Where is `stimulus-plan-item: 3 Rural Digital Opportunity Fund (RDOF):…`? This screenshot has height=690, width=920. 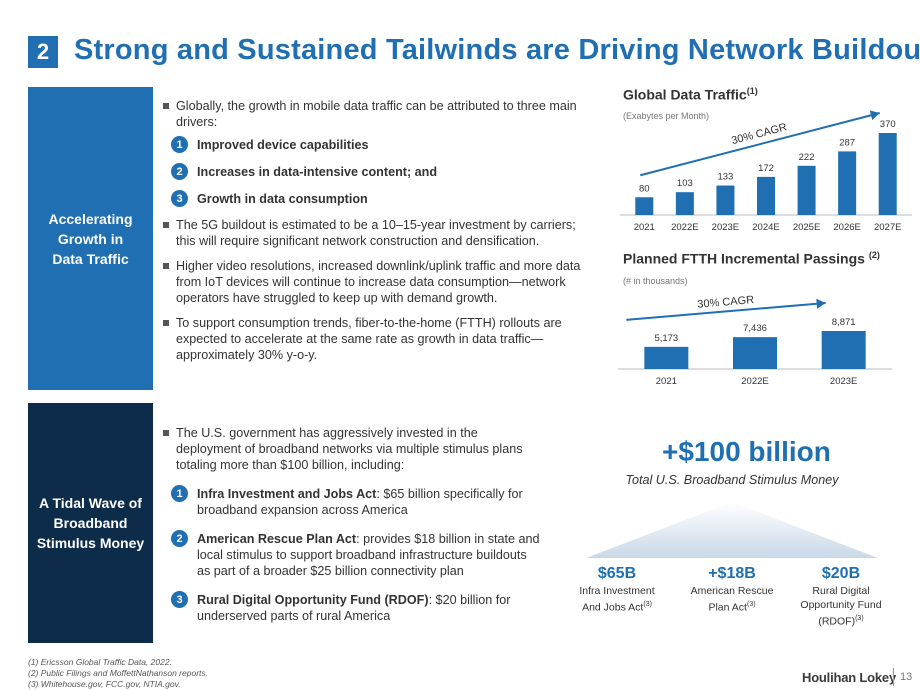
stimulus-plan-item: 3 Rural Digital Opportunity Fund (RDOF):… is located at coordinates (352, 607).